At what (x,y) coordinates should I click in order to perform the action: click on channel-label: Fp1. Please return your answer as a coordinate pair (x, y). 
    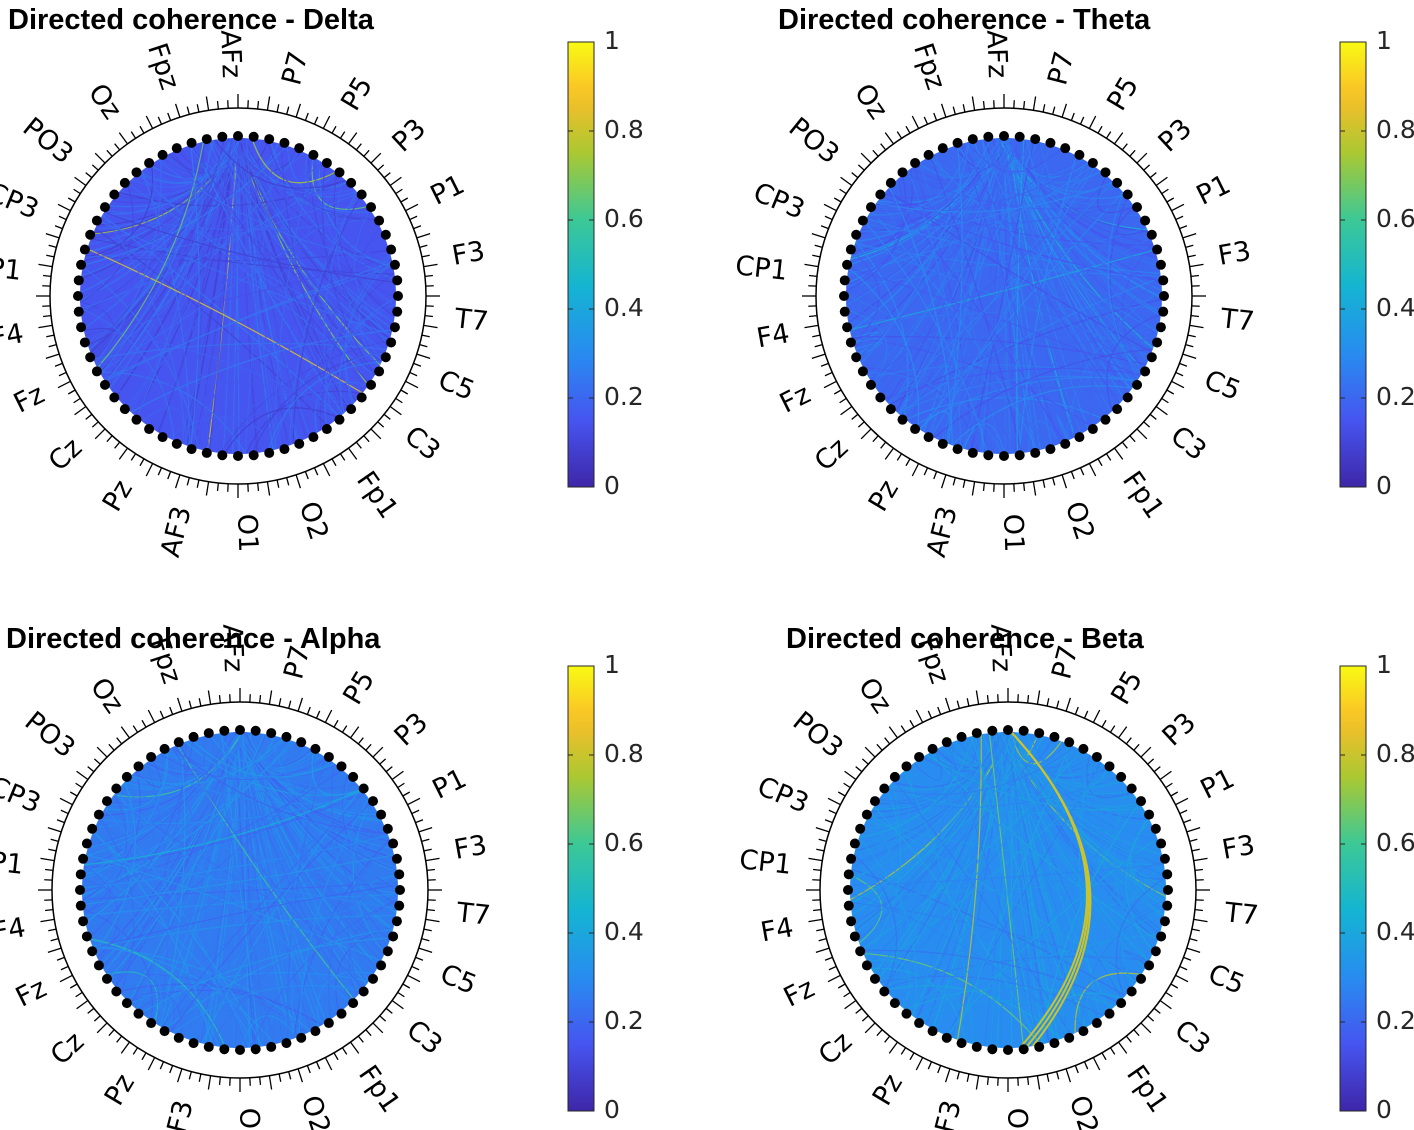
    Looking at the image, I should click on (1147, 1089).